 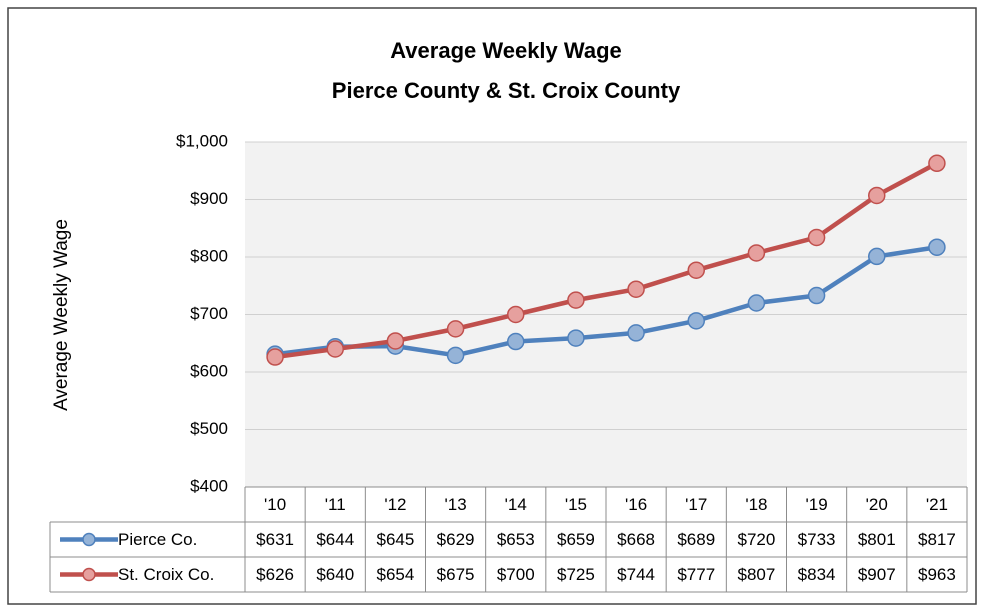 I want to click on table-value: $654, so click(x=396, y=574).